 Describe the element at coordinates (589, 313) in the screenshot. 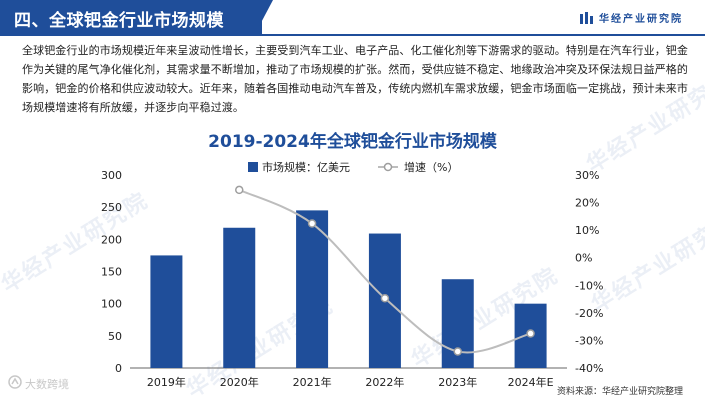

I see `y-right-tick-label: -20%` at that location.